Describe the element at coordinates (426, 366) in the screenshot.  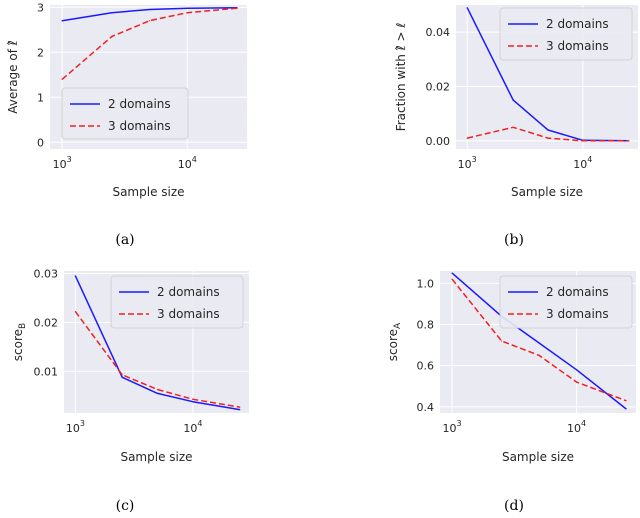
I see `y-tick-label: 0.6` at that location.